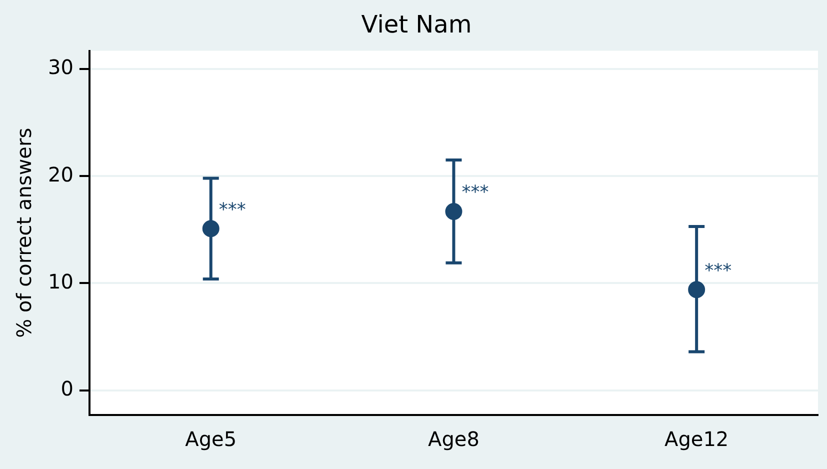 This screenshot has height=469, width=827. What do you see at coordinates (211, 439) in the screenshot?
I see `x-tick-label: Age5` at bounding box center [211, 439].